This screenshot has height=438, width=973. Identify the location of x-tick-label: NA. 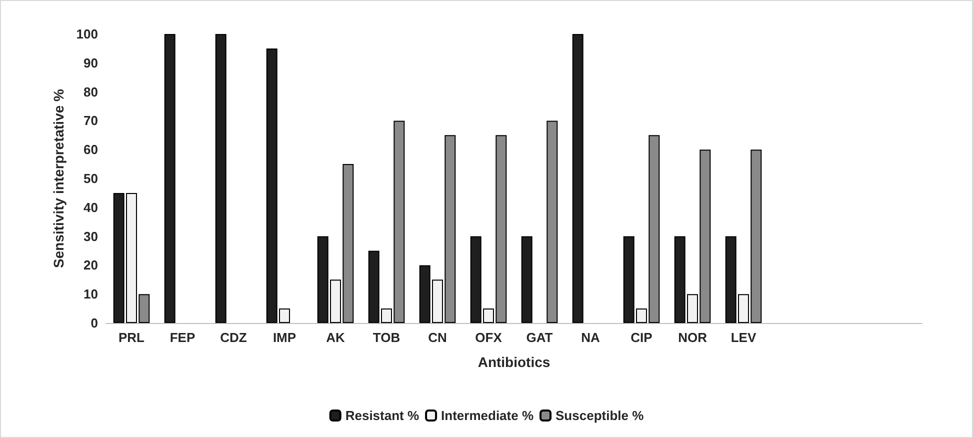
(590, 337).